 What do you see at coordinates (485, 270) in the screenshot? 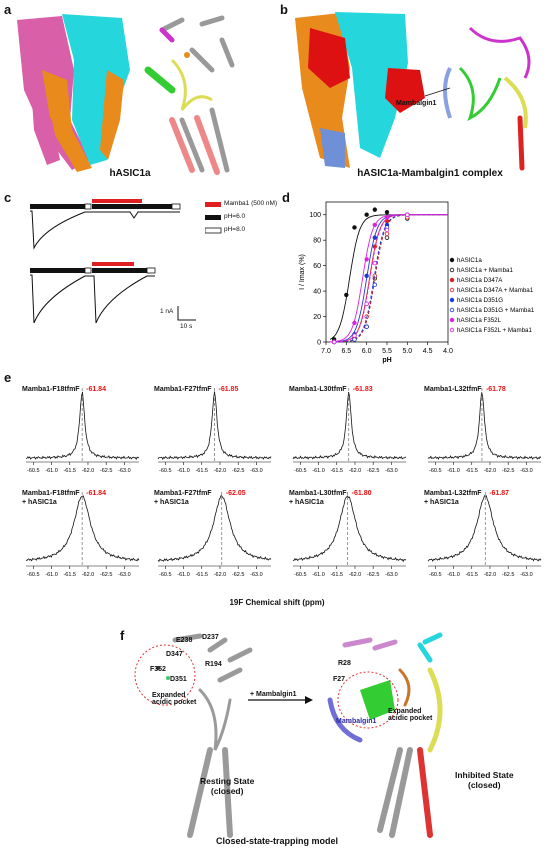
I see `legend-entry: hASIC1a + Mamba1` at bounding box center [485, 270].